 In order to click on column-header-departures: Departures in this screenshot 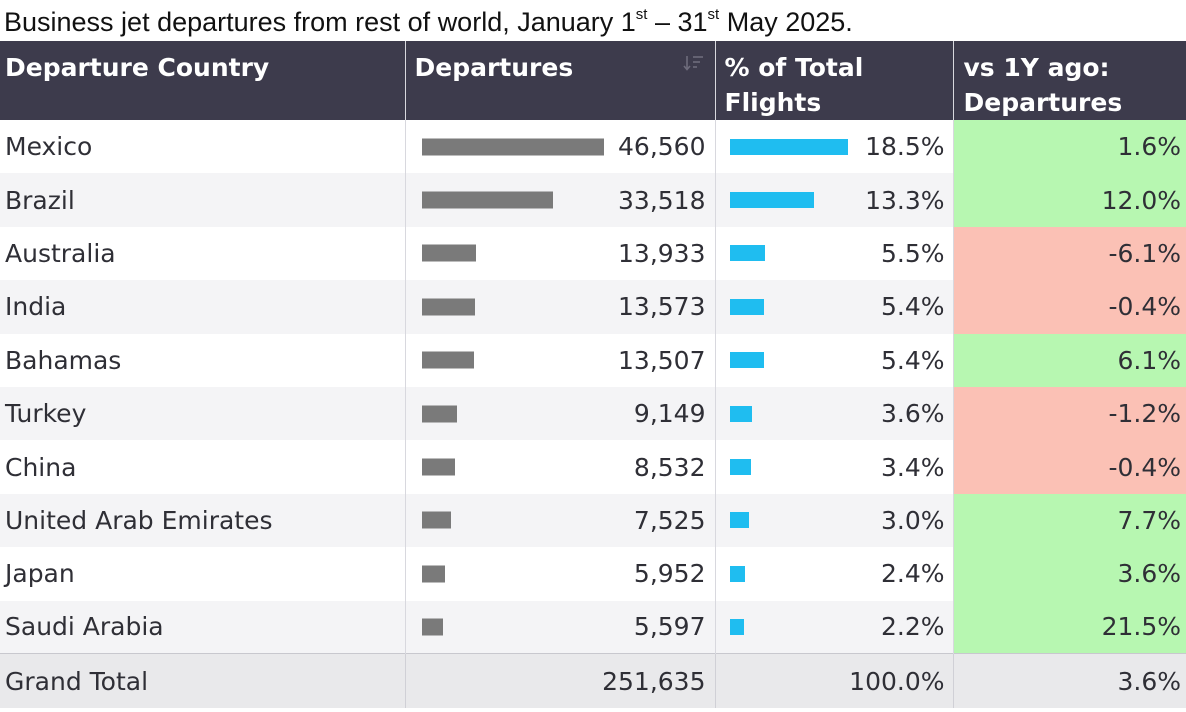, I will do `click(560, 80)`.